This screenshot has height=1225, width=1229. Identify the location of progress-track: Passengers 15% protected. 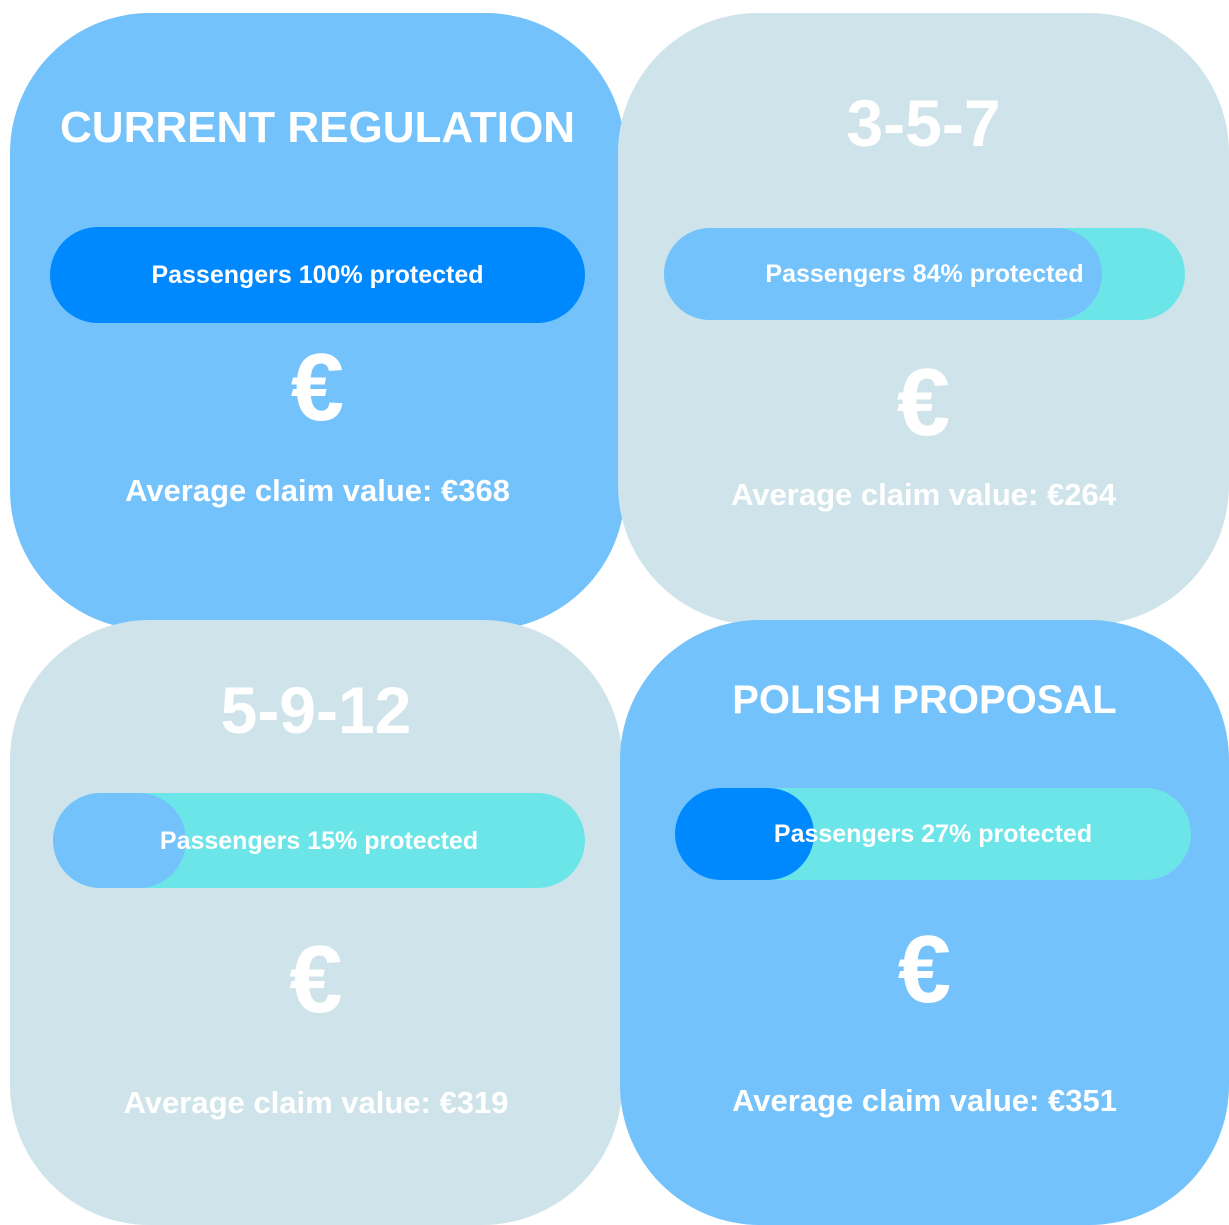
(319, 840).